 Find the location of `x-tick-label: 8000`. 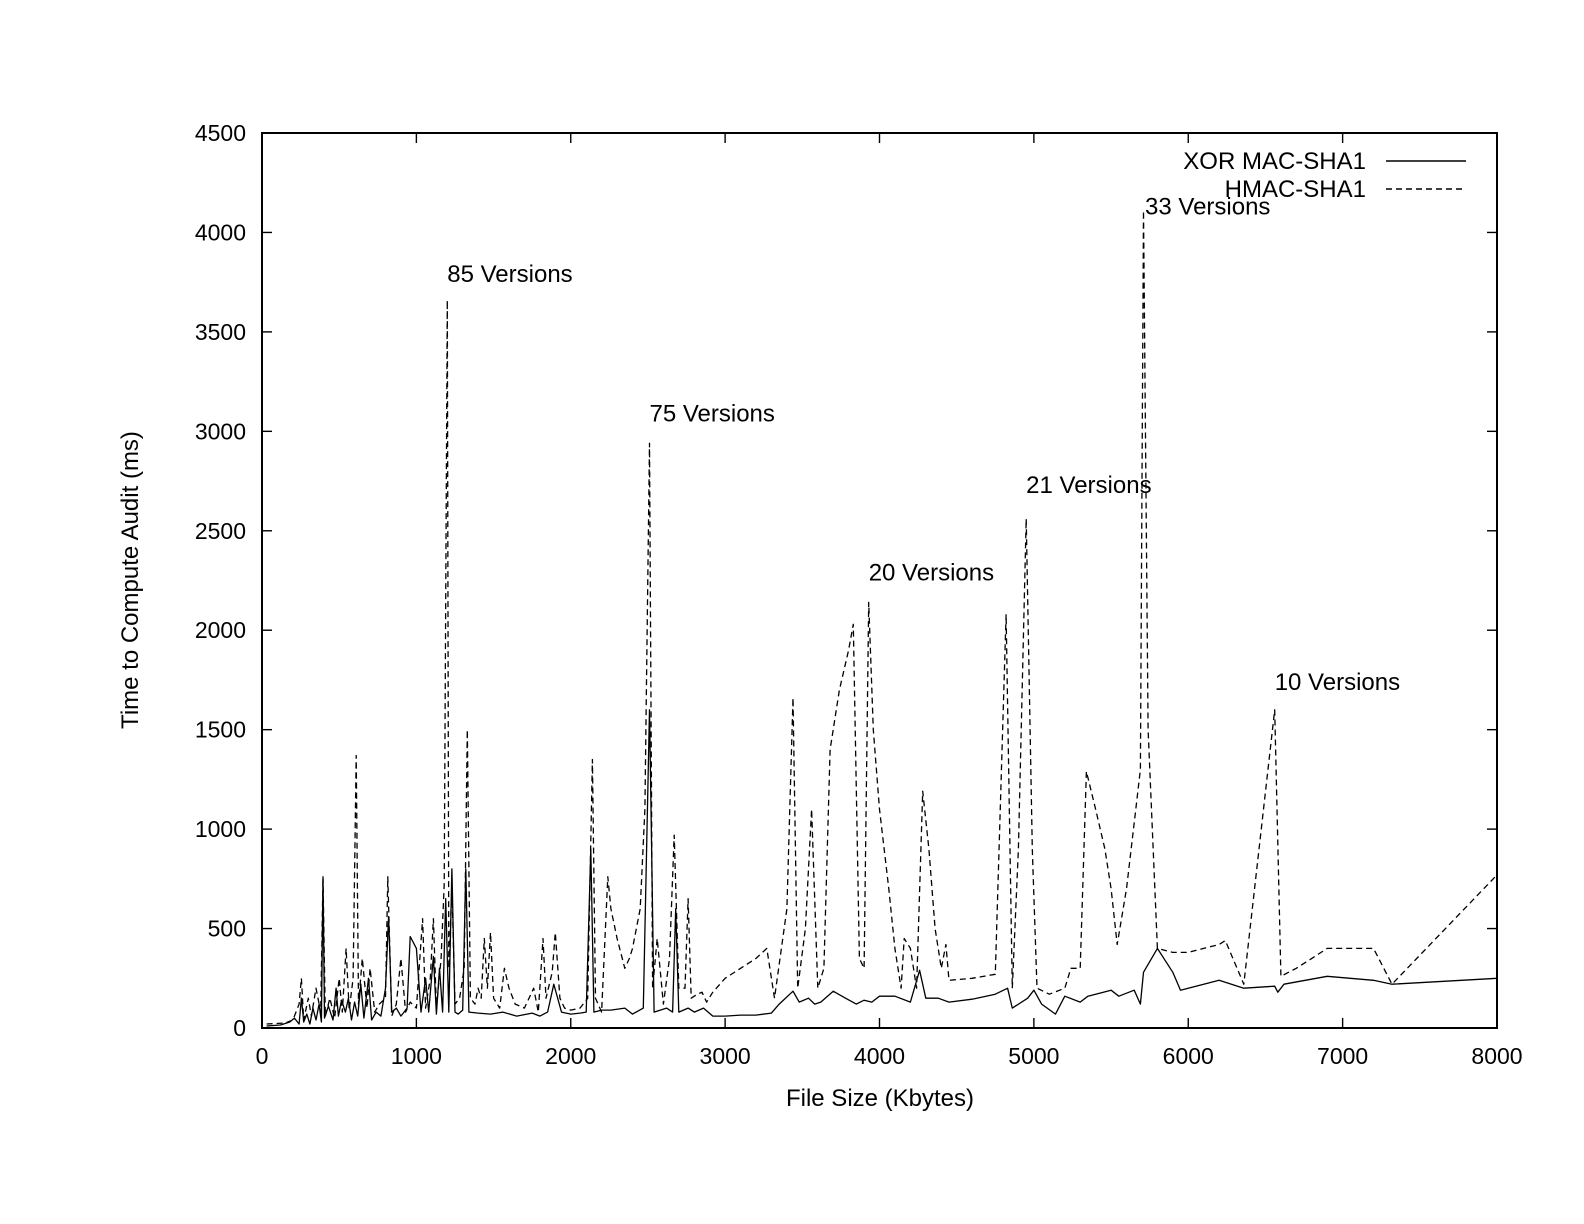

x-tick-label: 8000 is located at coordinates (1496, 1056).